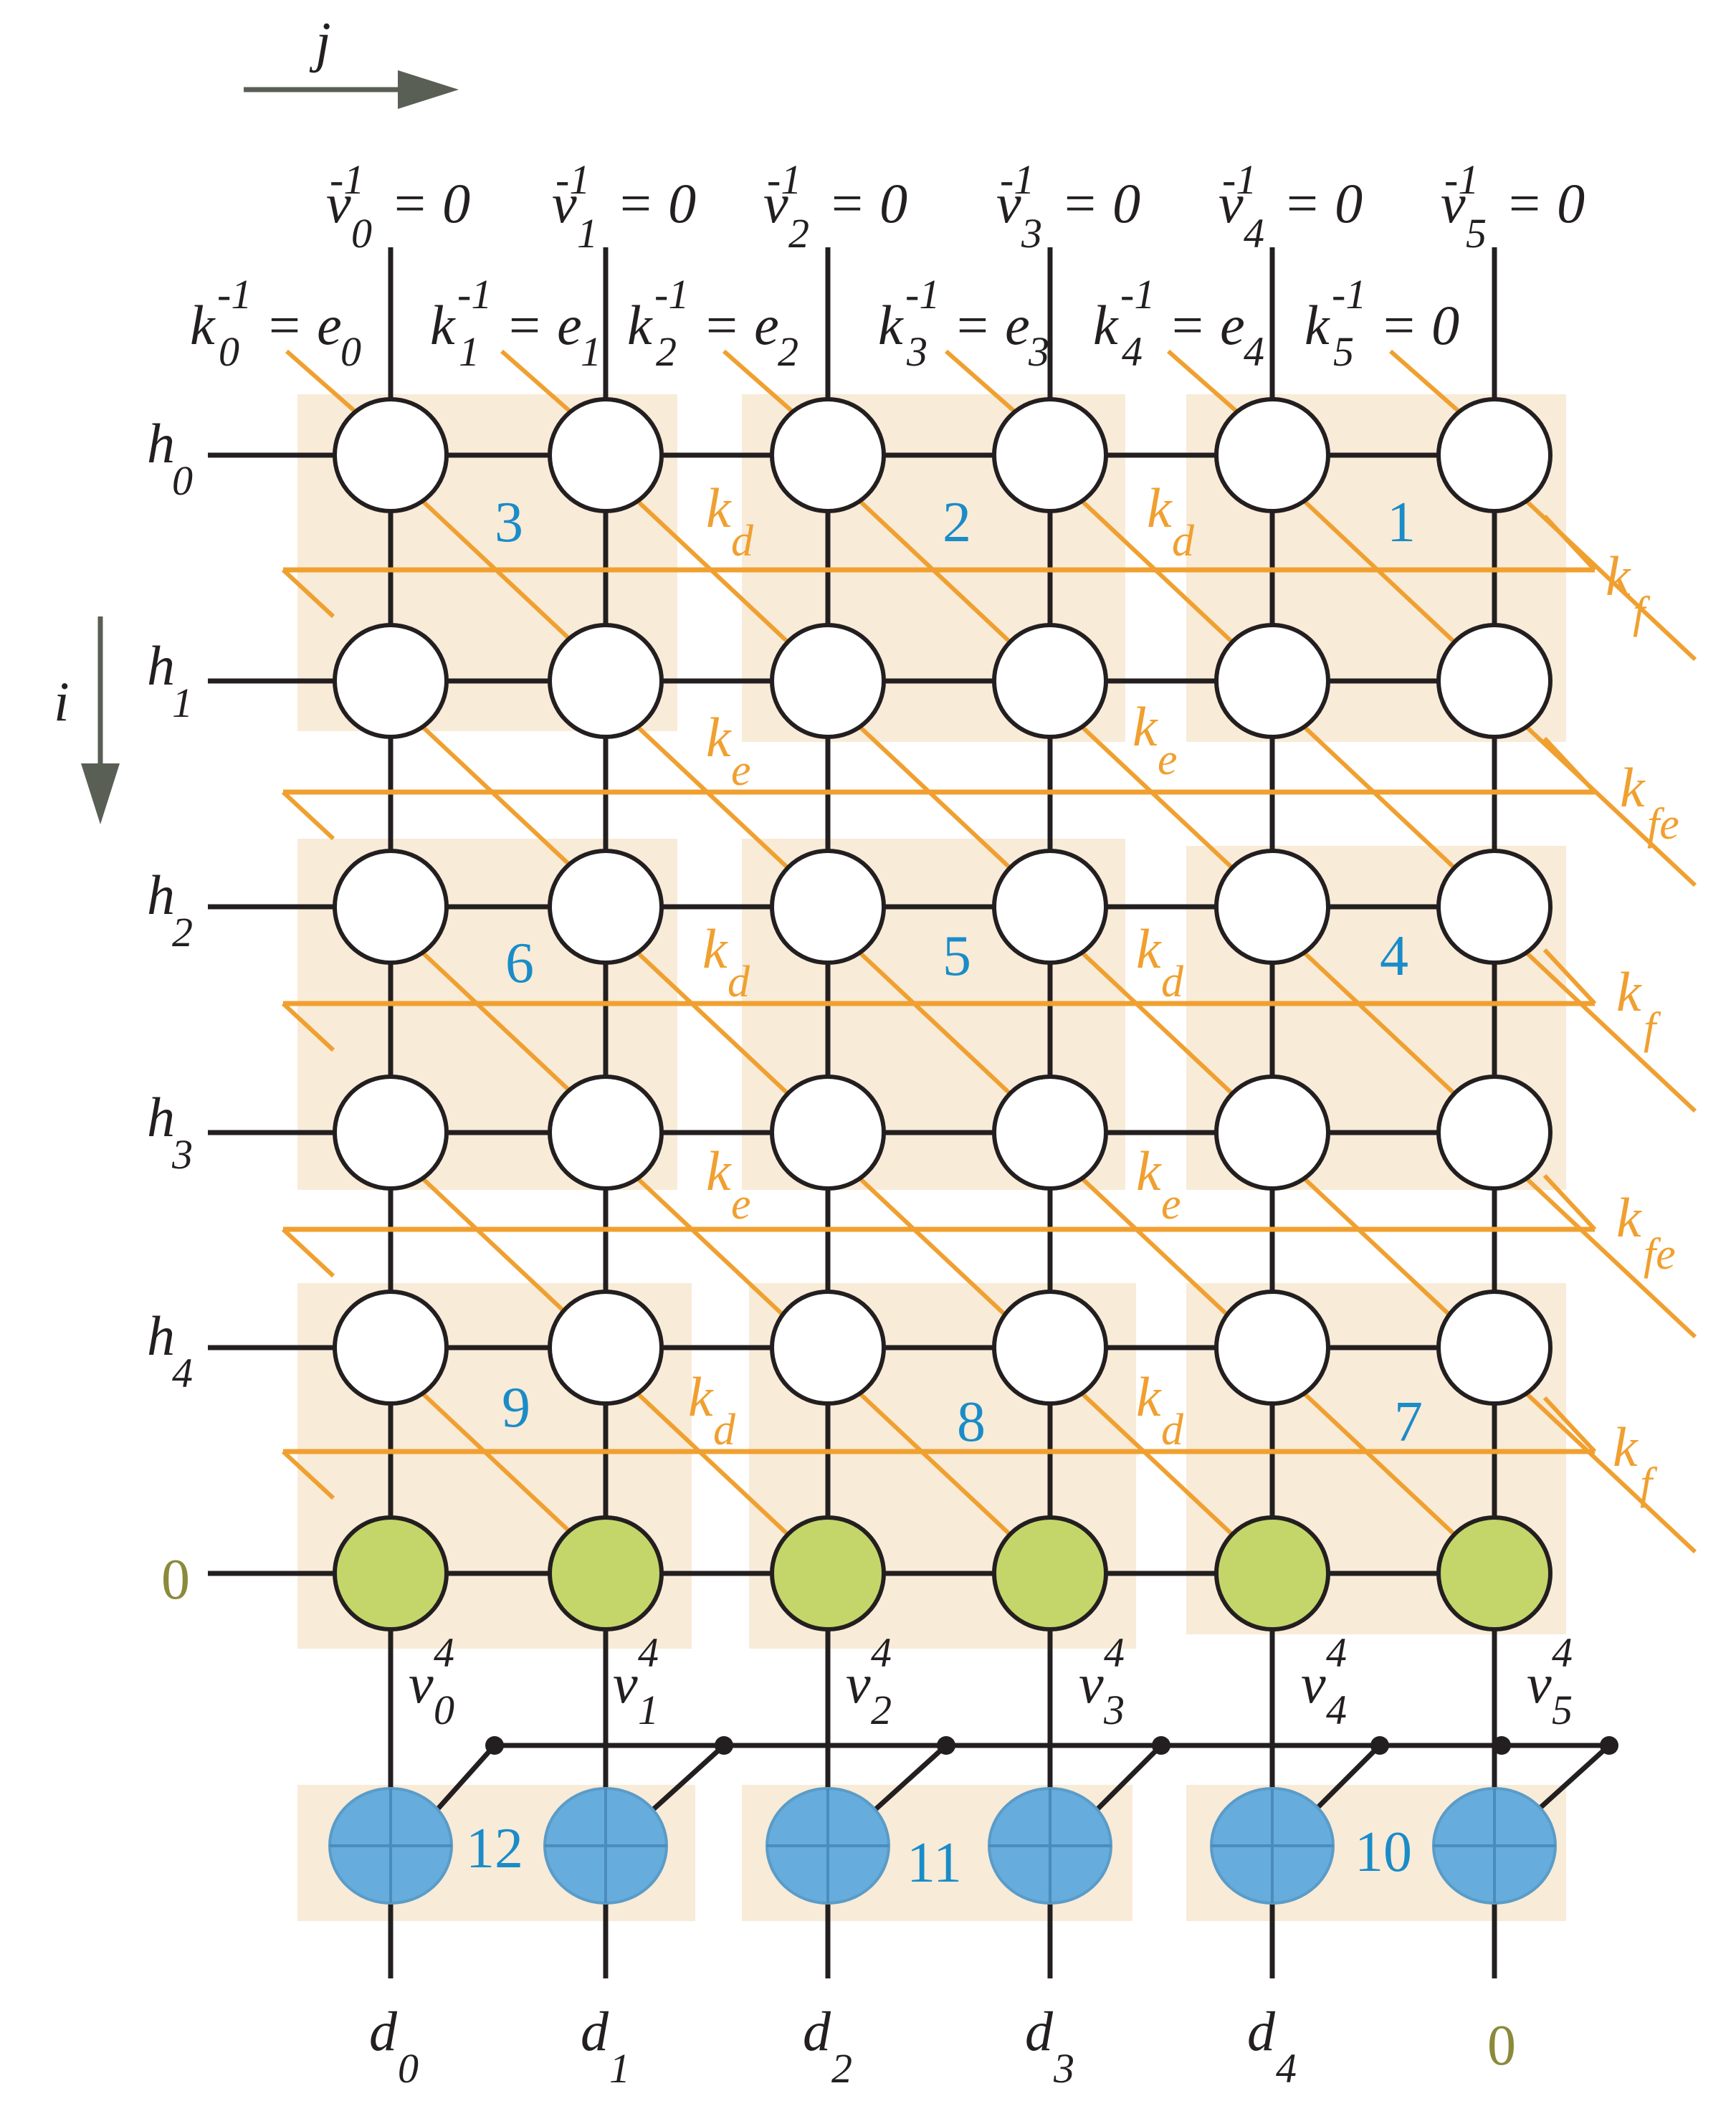 This screenshot has height=2106, width=1736. Describe the element at coordinates (1172, 1430) in the screenshot. I see `k-mid-sub-9: d` at that location.